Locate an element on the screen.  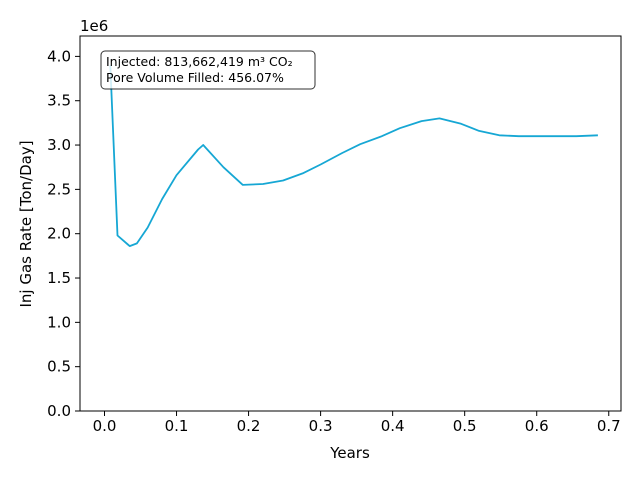
y-tick-label: 2.0 is located at coordinates (59, 234).